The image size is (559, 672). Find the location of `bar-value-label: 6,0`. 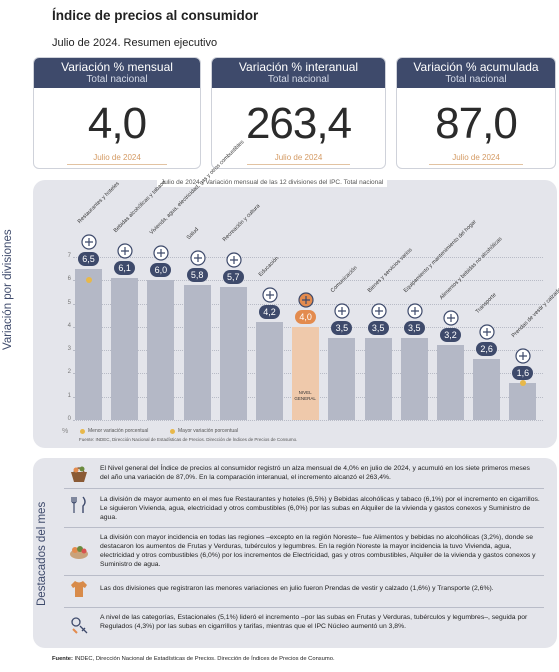

bar-value-label: 6,0 is located at coordinates (161, 270).